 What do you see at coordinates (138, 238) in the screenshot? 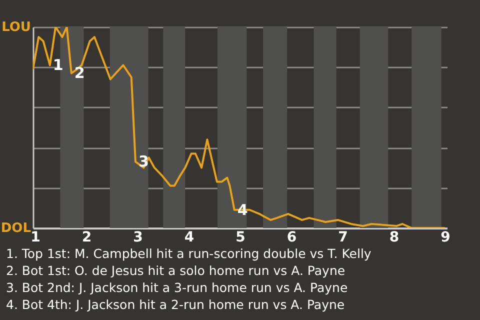
I see `x-tick-label: 3` at bounding box center [138, 238].